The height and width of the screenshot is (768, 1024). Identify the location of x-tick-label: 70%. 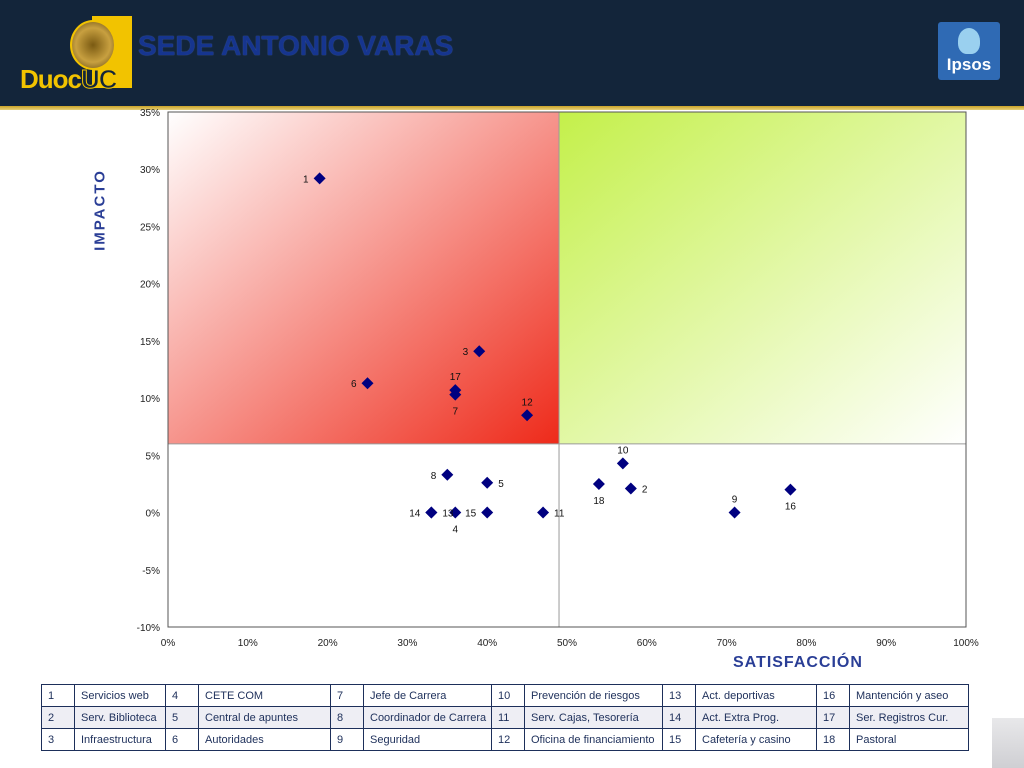
(727, 643).